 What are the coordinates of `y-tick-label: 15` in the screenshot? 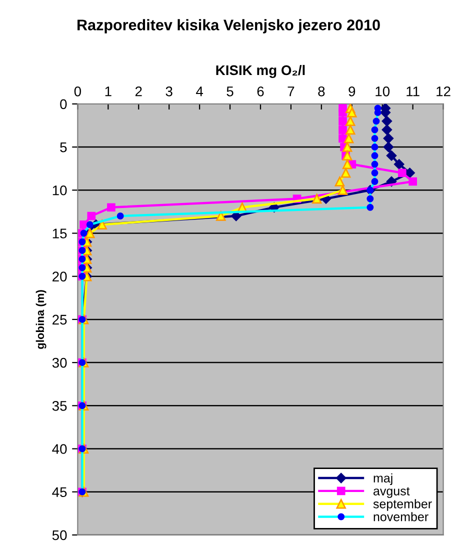 It's located at (59, 233).